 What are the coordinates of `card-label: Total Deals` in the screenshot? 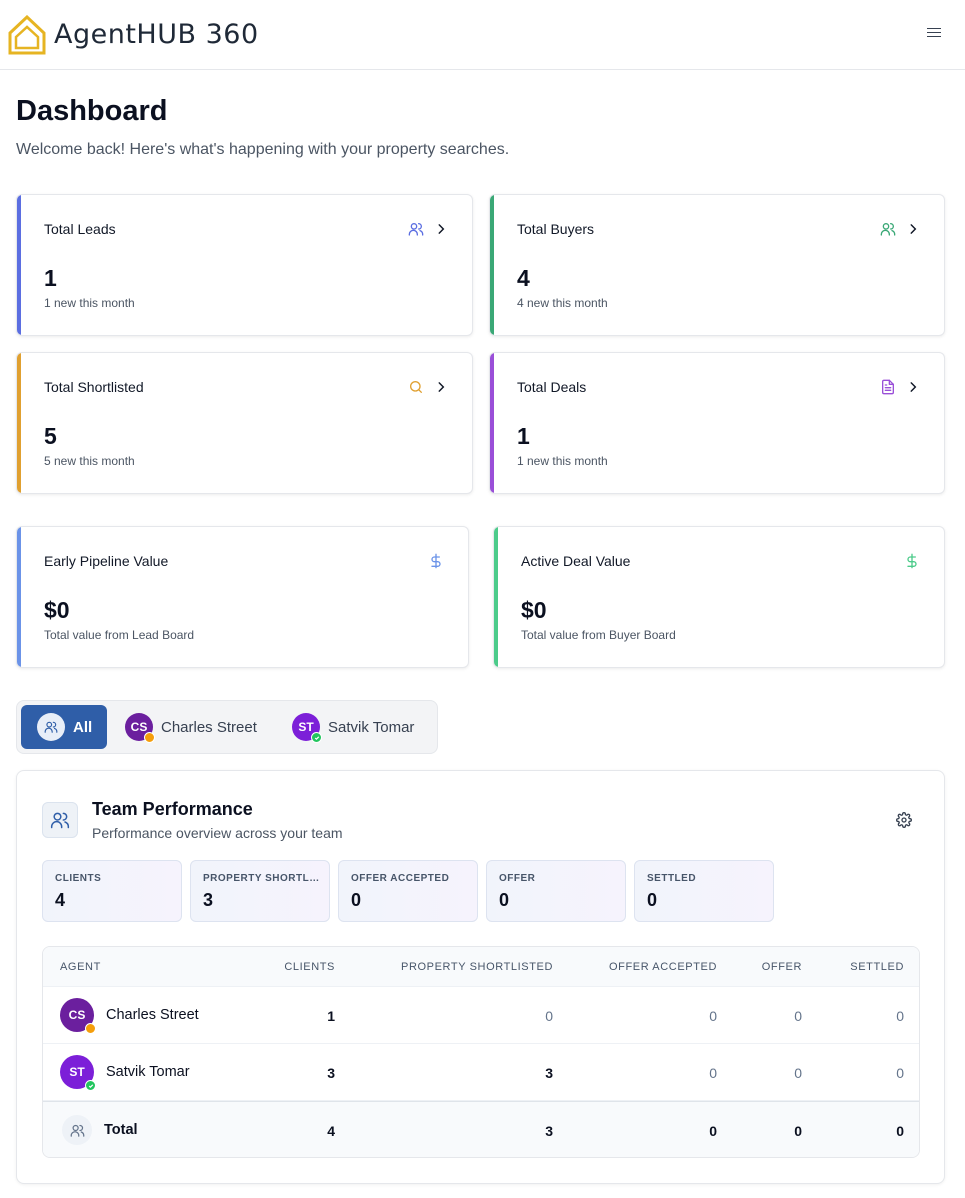 It's located at (552, 387).